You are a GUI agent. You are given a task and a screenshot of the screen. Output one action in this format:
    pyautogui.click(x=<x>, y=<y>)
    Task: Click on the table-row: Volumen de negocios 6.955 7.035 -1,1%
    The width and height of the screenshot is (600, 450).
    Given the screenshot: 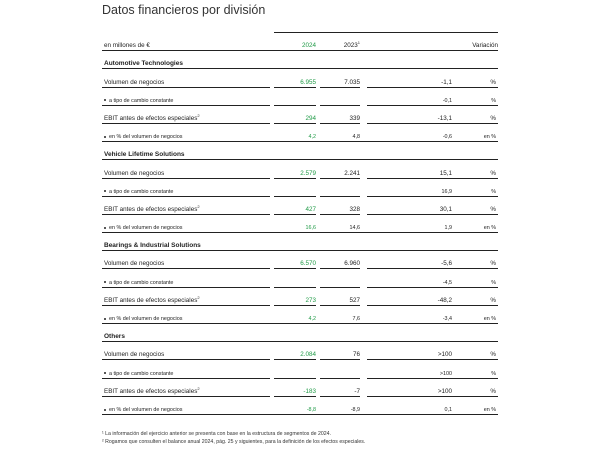 What is the action you would take?
    pyautogui.click(x=300, y=78)
    